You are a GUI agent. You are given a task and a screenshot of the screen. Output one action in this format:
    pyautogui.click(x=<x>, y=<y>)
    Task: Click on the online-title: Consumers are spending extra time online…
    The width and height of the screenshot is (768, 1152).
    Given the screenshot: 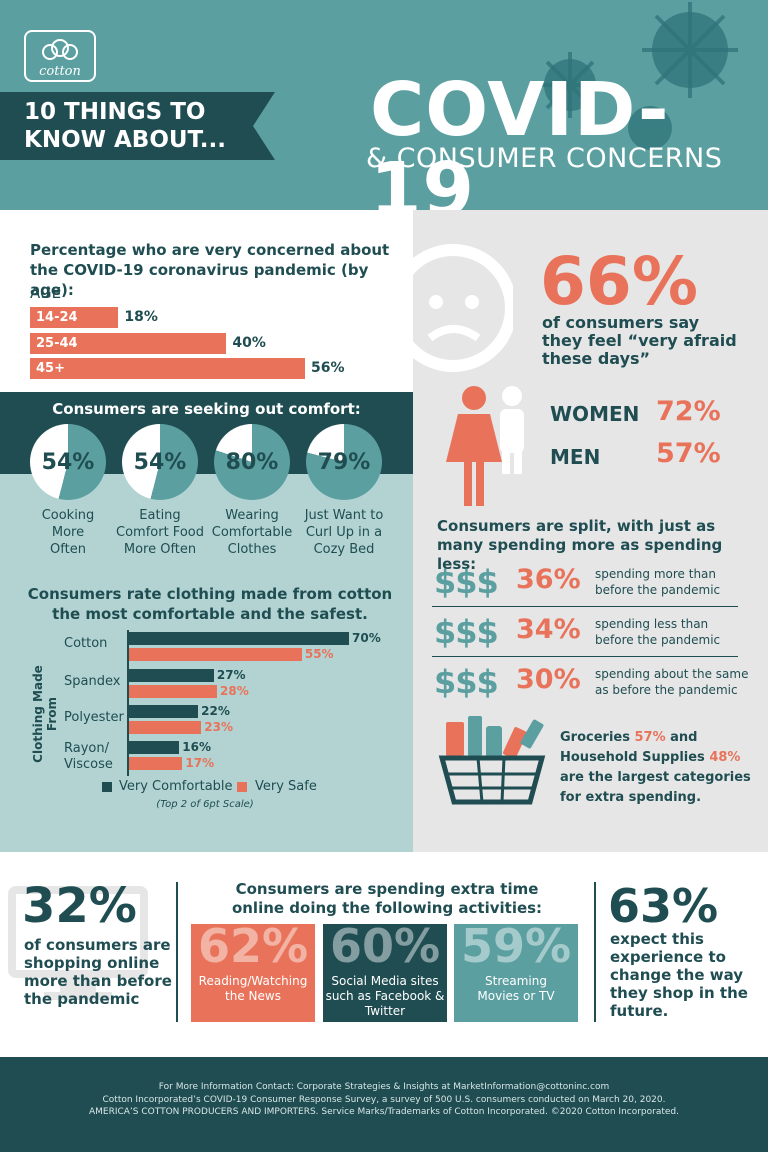 What is the action you would take?
    pyautogui.click(x=387, y=899)
    